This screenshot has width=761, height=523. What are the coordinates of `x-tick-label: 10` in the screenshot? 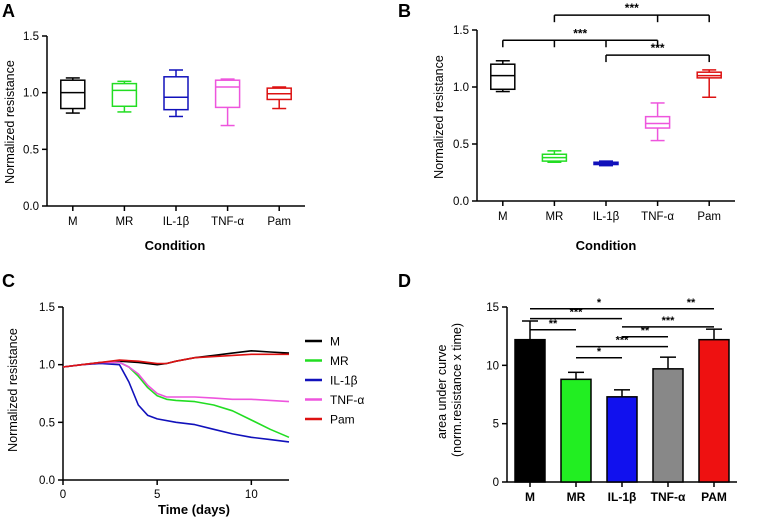 It's located at (251, 495).